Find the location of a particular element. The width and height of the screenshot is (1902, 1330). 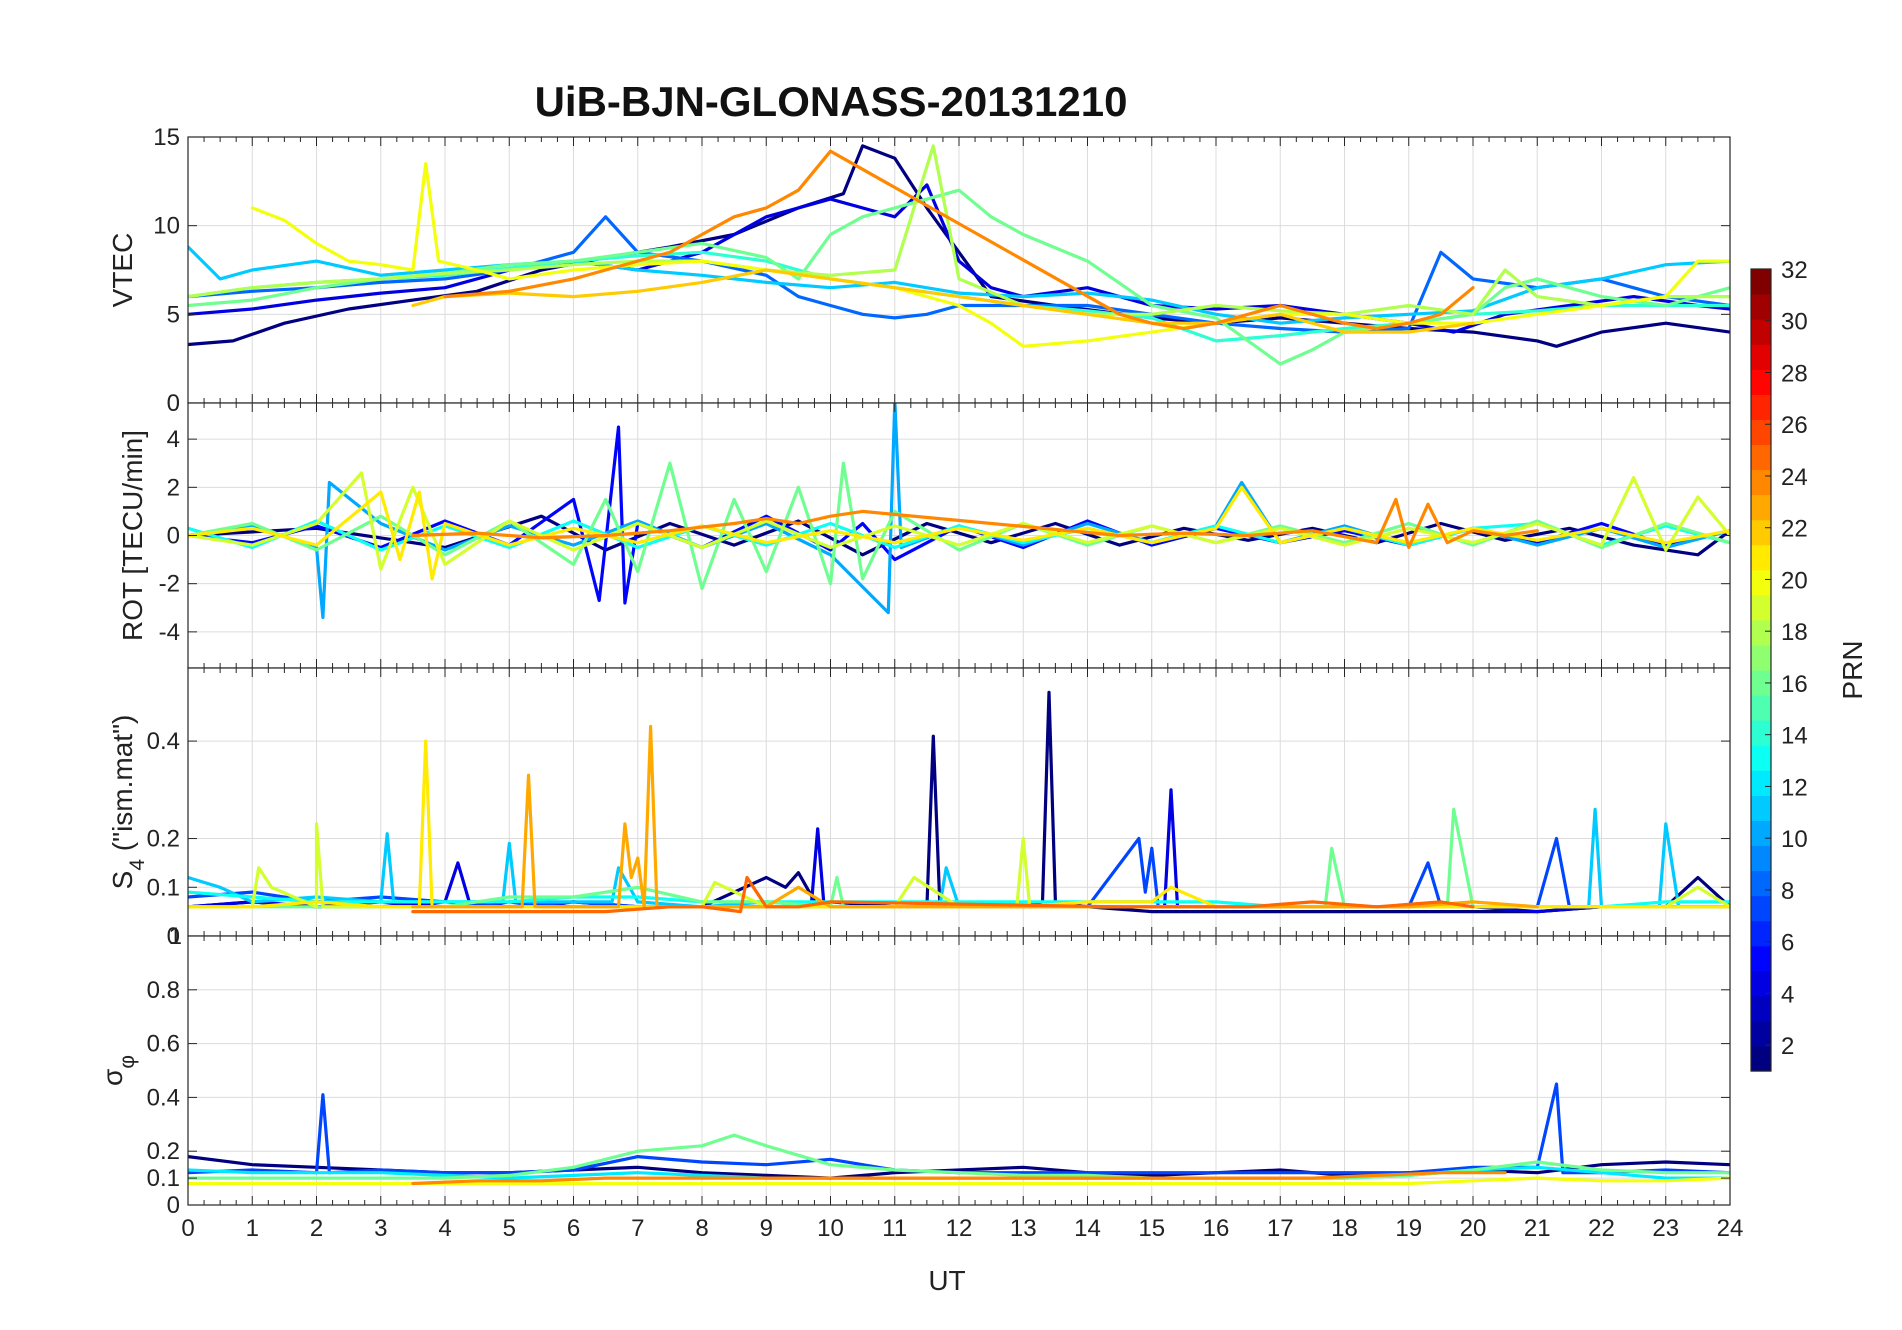

y-tick-label: 10 is located at coordinates (166, 226).